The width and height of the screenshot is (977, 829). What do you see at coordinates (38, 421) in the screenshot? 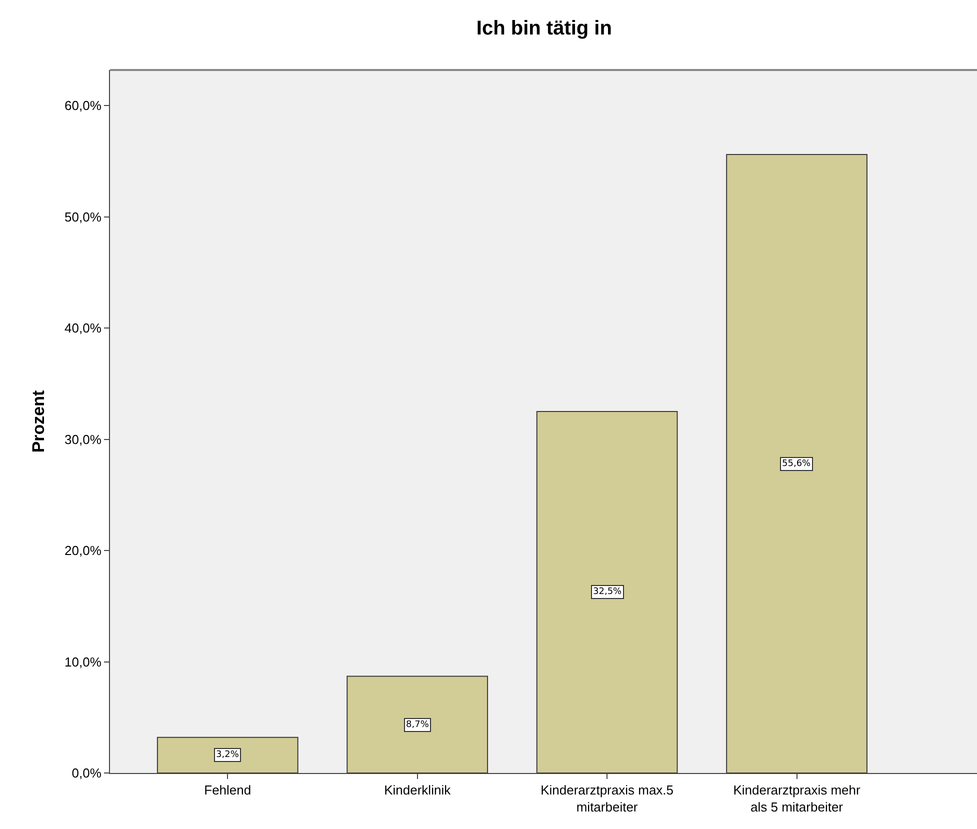
I see `y-axis-title: Prozent` at bounding box center [38, 421].